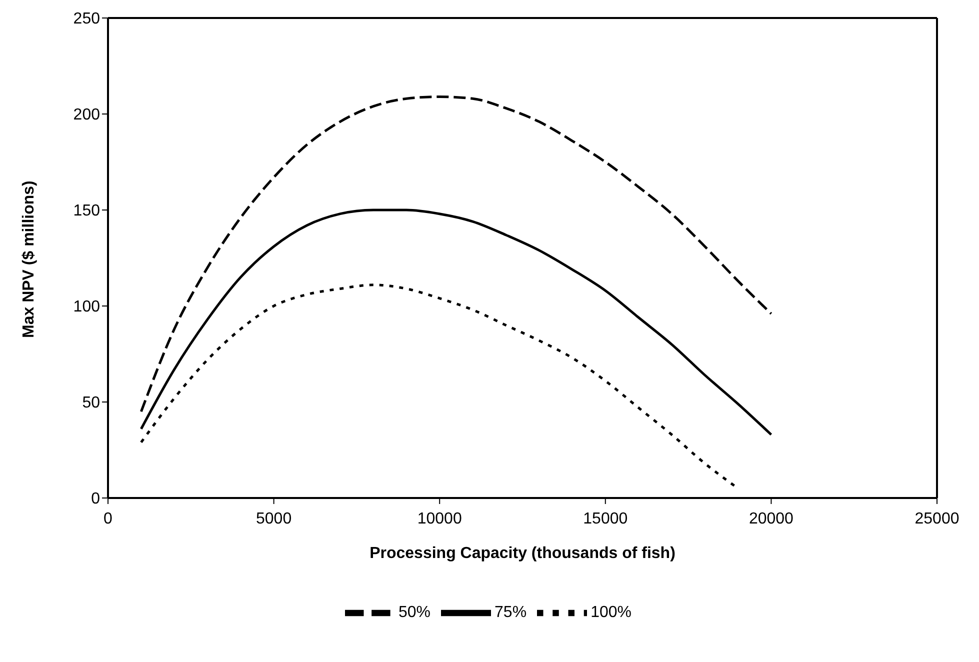 This screenshot has height=662, width=979. Describe the element at coordinates (29, 259) in the screenshot. I see `y-axis-title: Max NPV ($ millions)` at that location.